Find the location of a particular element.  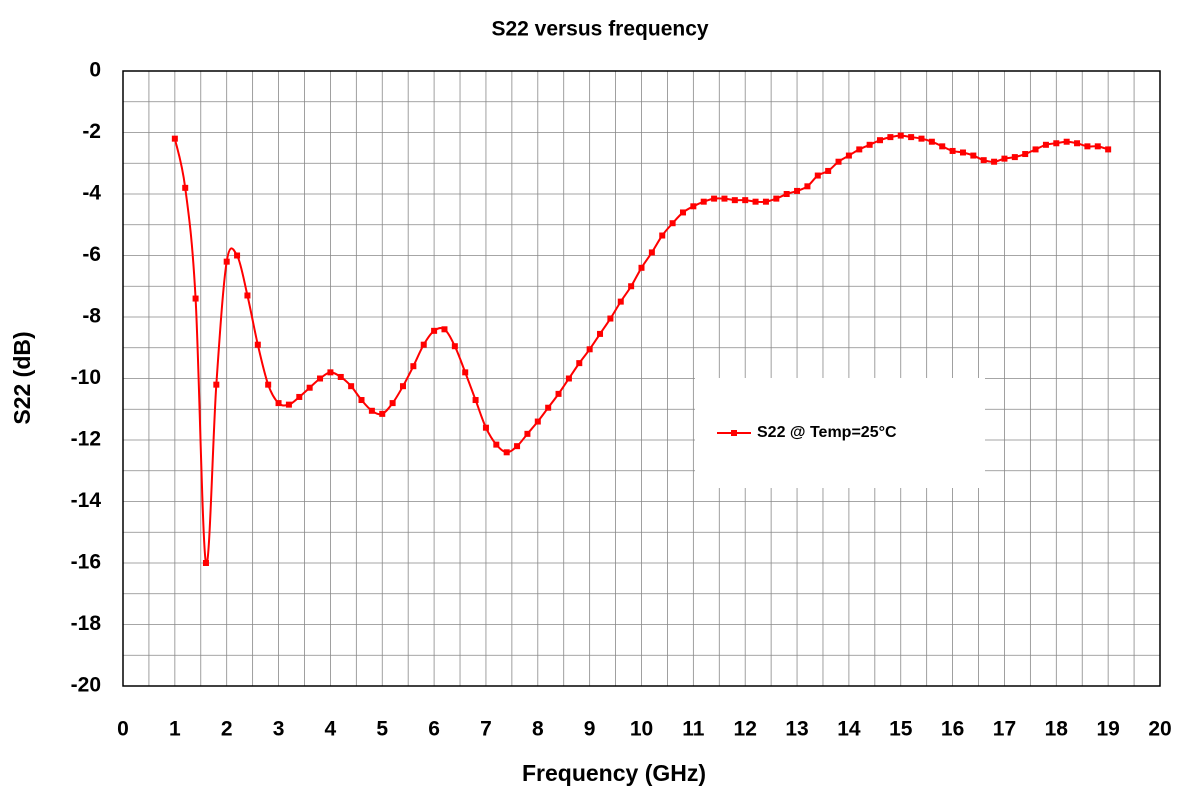

x-tick-label: 18 is located at coordinates (1057, 729).